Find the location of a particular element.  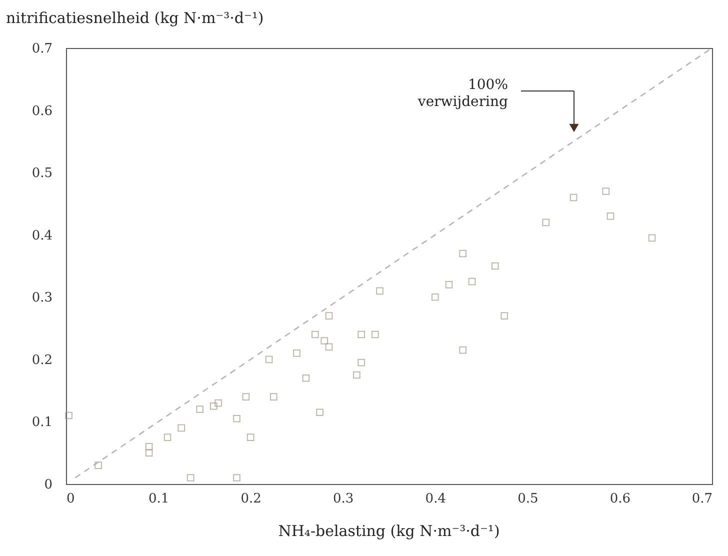

y-tick-label: 0.6 is located at coordinates (42, 111).